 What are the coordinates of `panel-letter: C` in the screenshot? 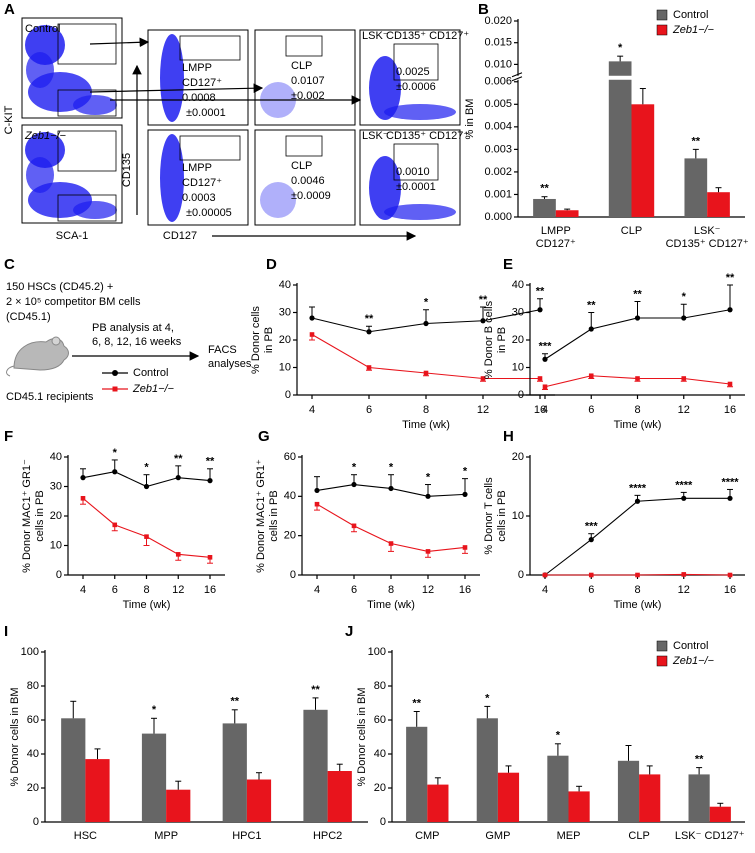 It's located at (9, 264).